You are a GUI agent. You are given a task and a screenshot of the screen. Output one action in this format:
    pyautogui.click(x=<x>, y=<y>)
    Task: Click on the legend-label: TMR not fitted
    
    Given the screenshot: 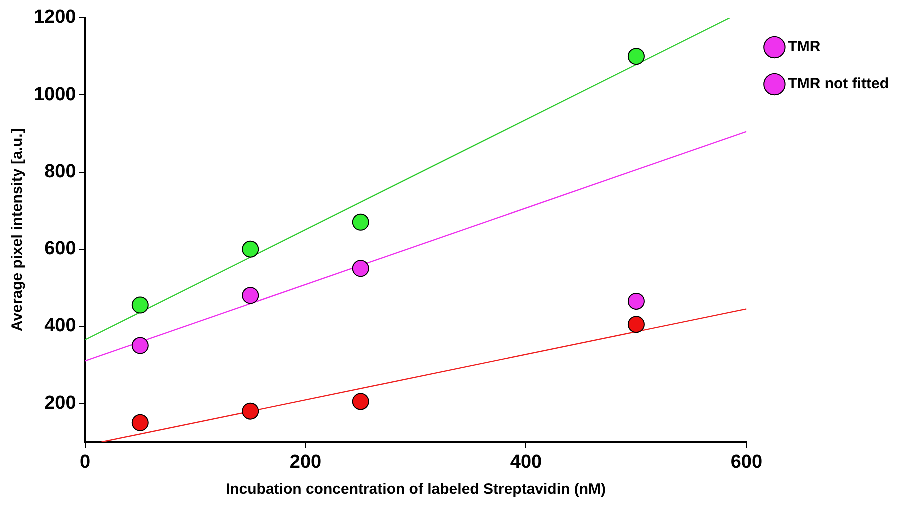 What is the action you would take?
    pyautogui.click(x=839, y=84)
    